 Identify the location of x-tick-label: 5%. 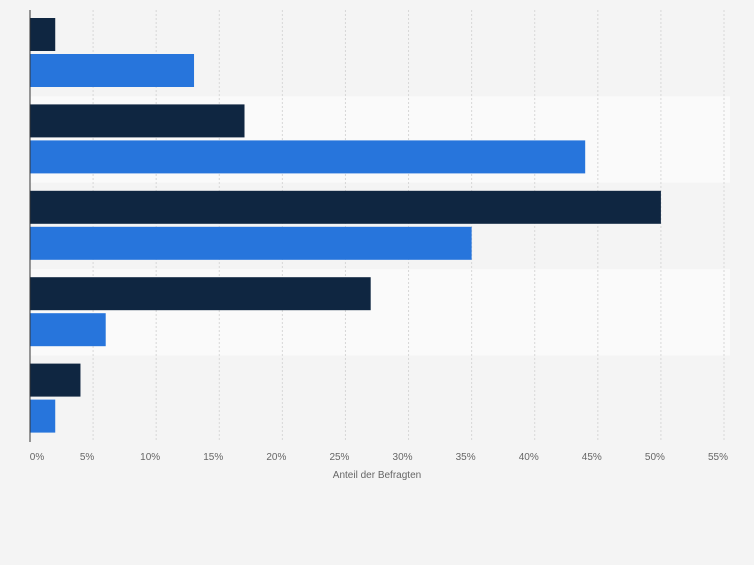
(87, 457).